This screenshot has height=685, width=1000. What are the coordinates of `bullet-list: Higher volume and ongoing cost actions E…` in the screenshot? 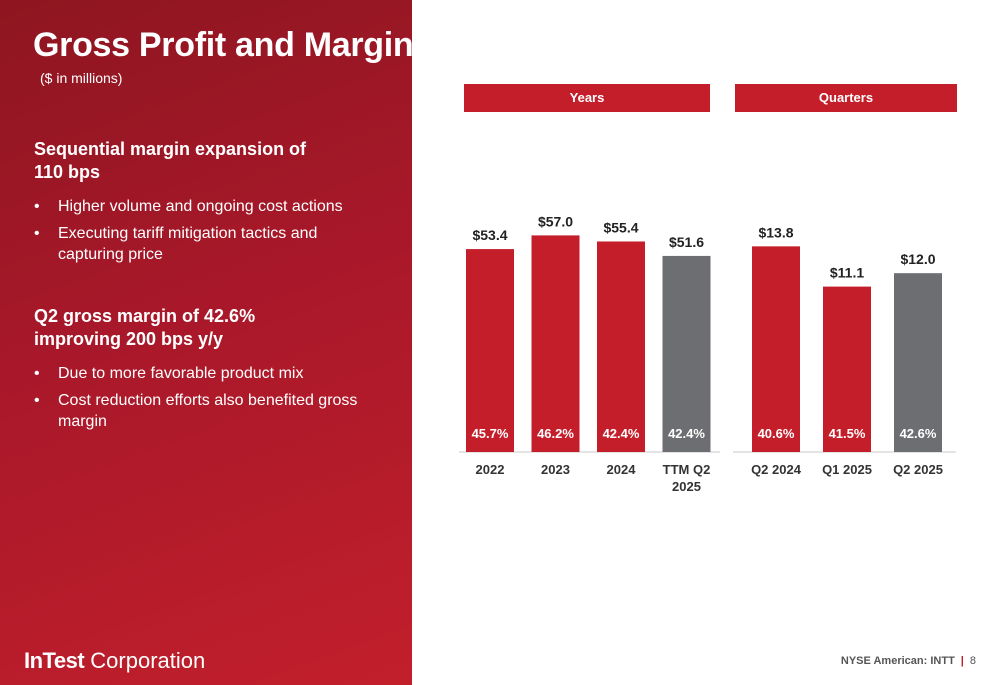 It's located at (204, 230).